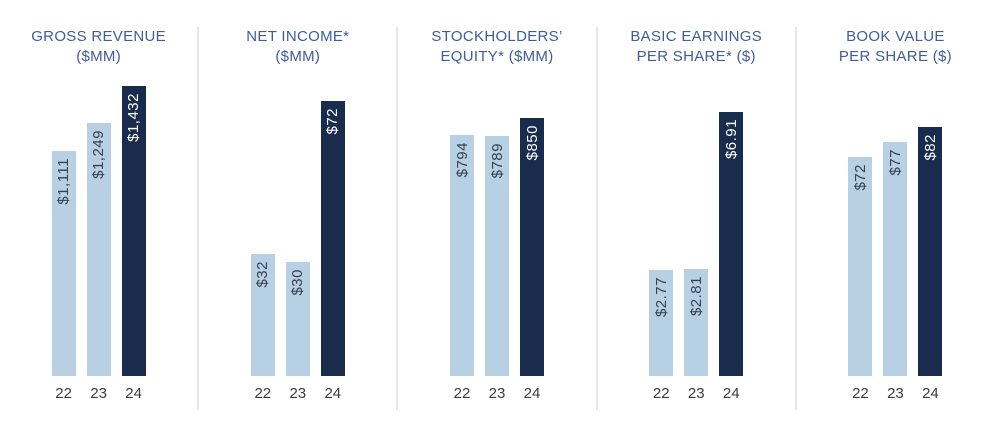 The width and height of the screenshot is (994, 444). Describe the element at coordinates (696, 56) in the screenshot. I see `chart-title-line: PER SHARE* ($)` at that location.